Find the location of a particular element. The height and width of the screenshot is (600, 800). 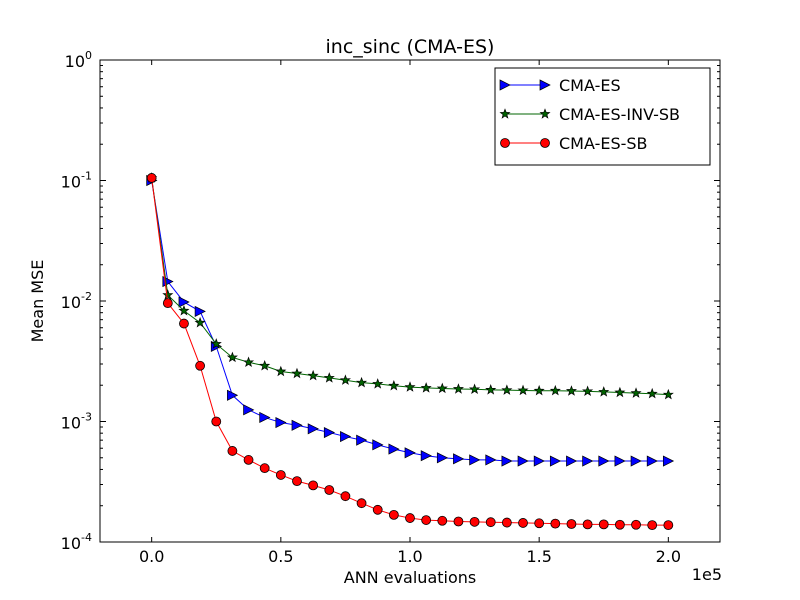

legend-item: CMA-ES is located at coordinates (560, 85).